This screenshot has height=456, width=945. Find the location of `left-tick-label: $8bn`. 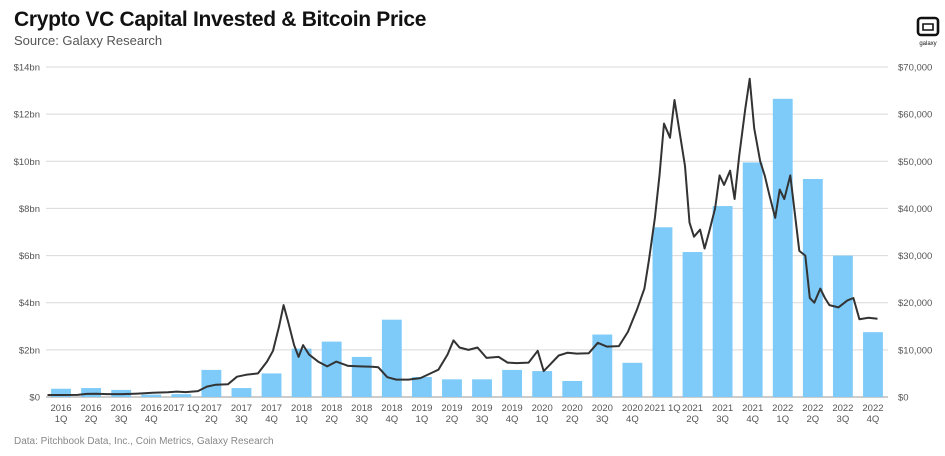

left-tick-label: $8bn is located at coordinates (29, 209).